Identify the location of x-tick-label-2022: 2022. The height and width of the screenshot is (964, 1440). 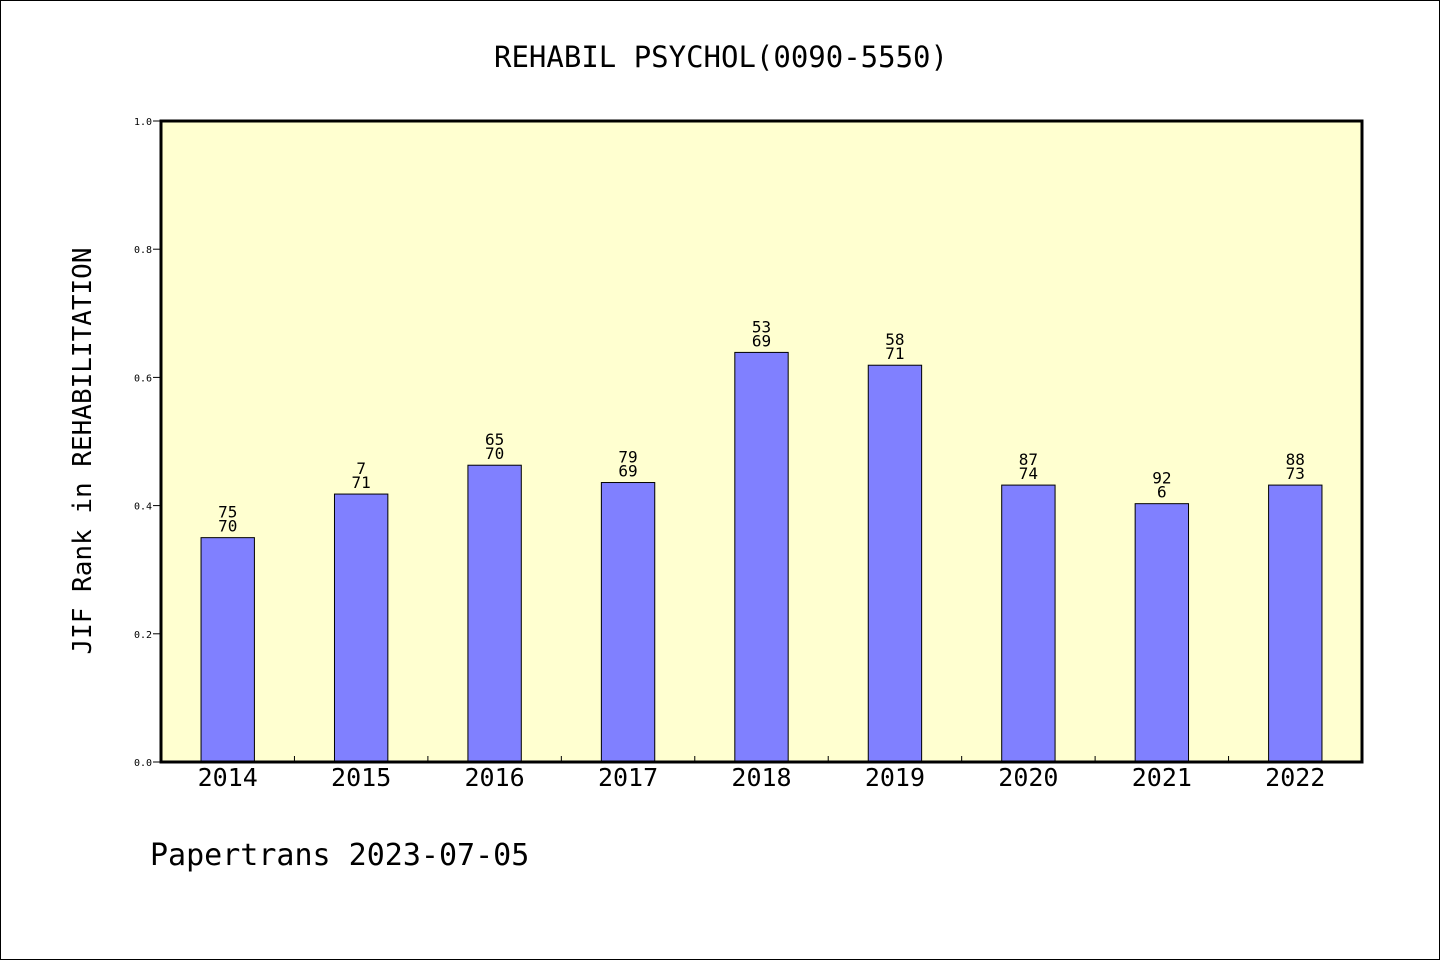
(1295, 777).